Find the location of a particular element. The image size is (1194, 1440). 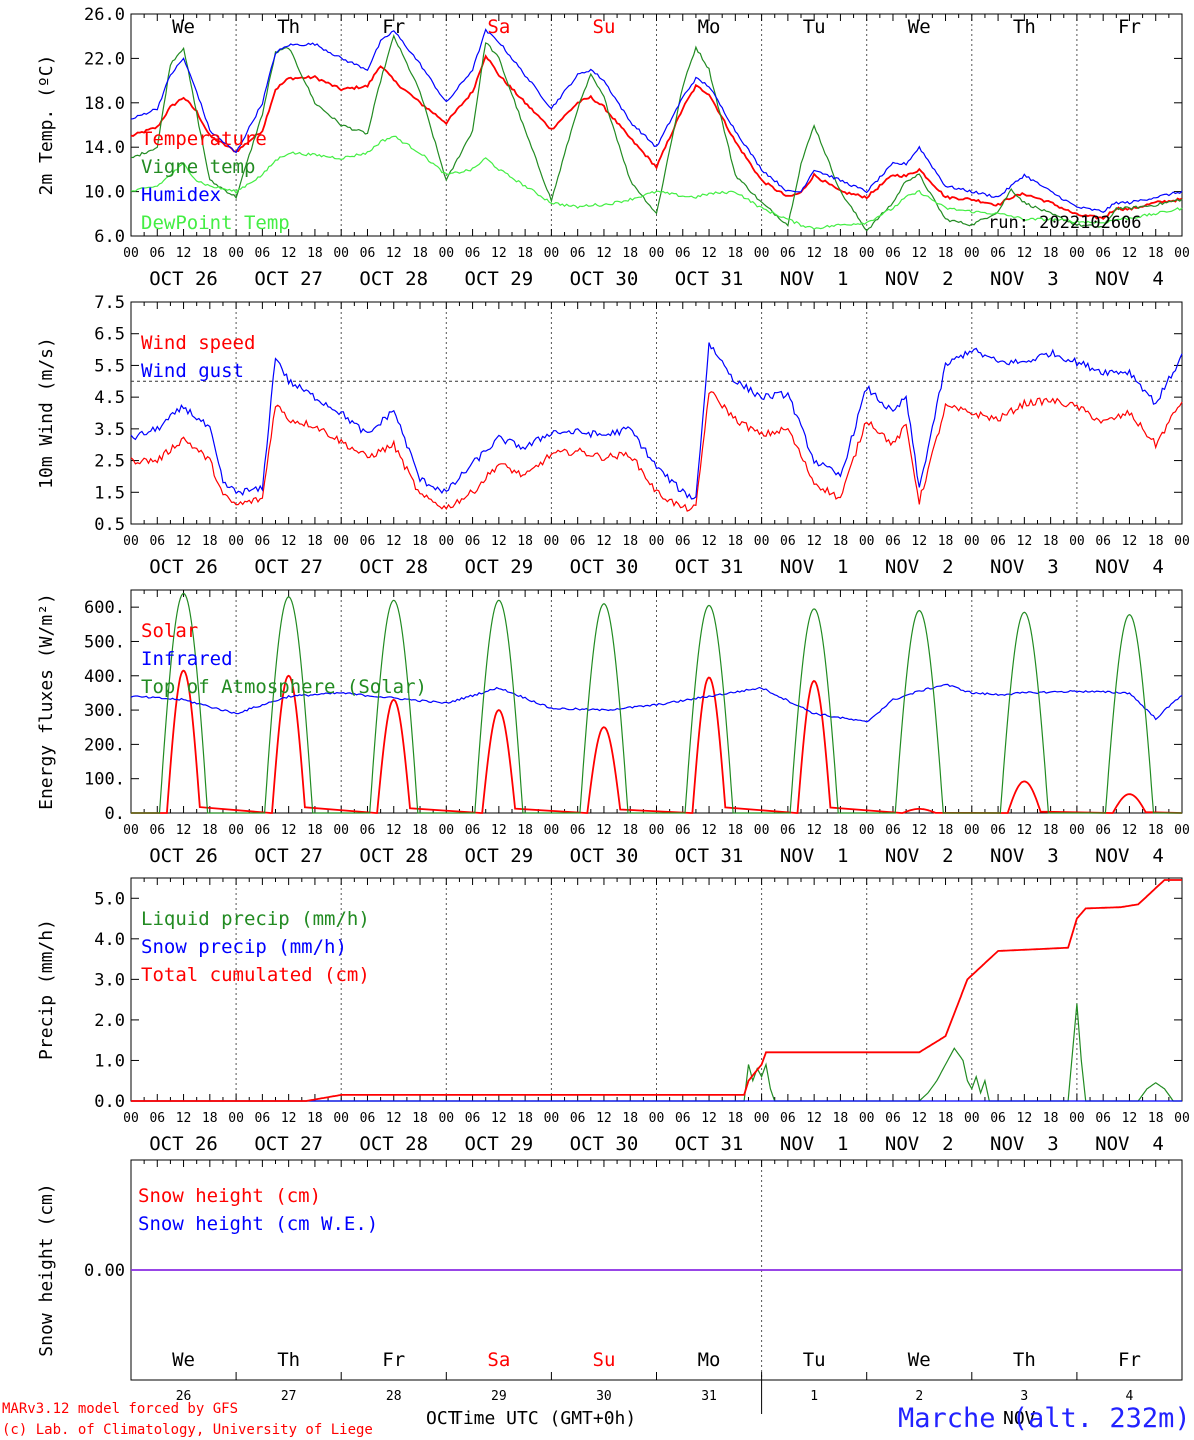

legend-entry: Total cumulated (cm) is located at coordinates (255, 975).